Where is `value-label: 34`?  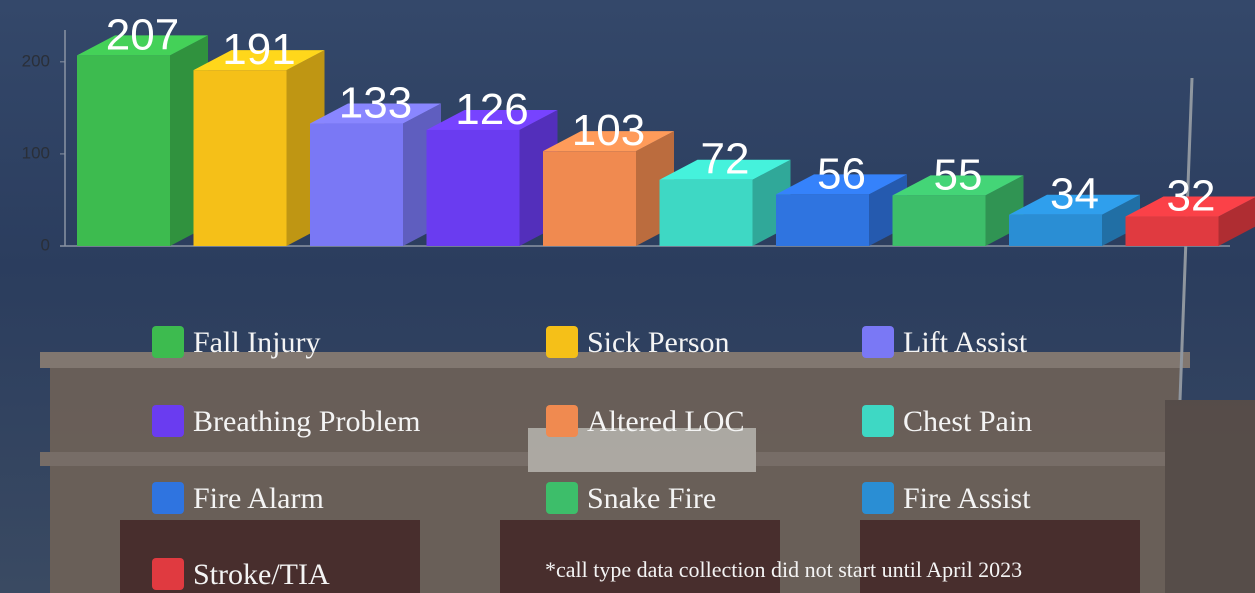 value-label: 34 is located at coordinates (1074, 194).